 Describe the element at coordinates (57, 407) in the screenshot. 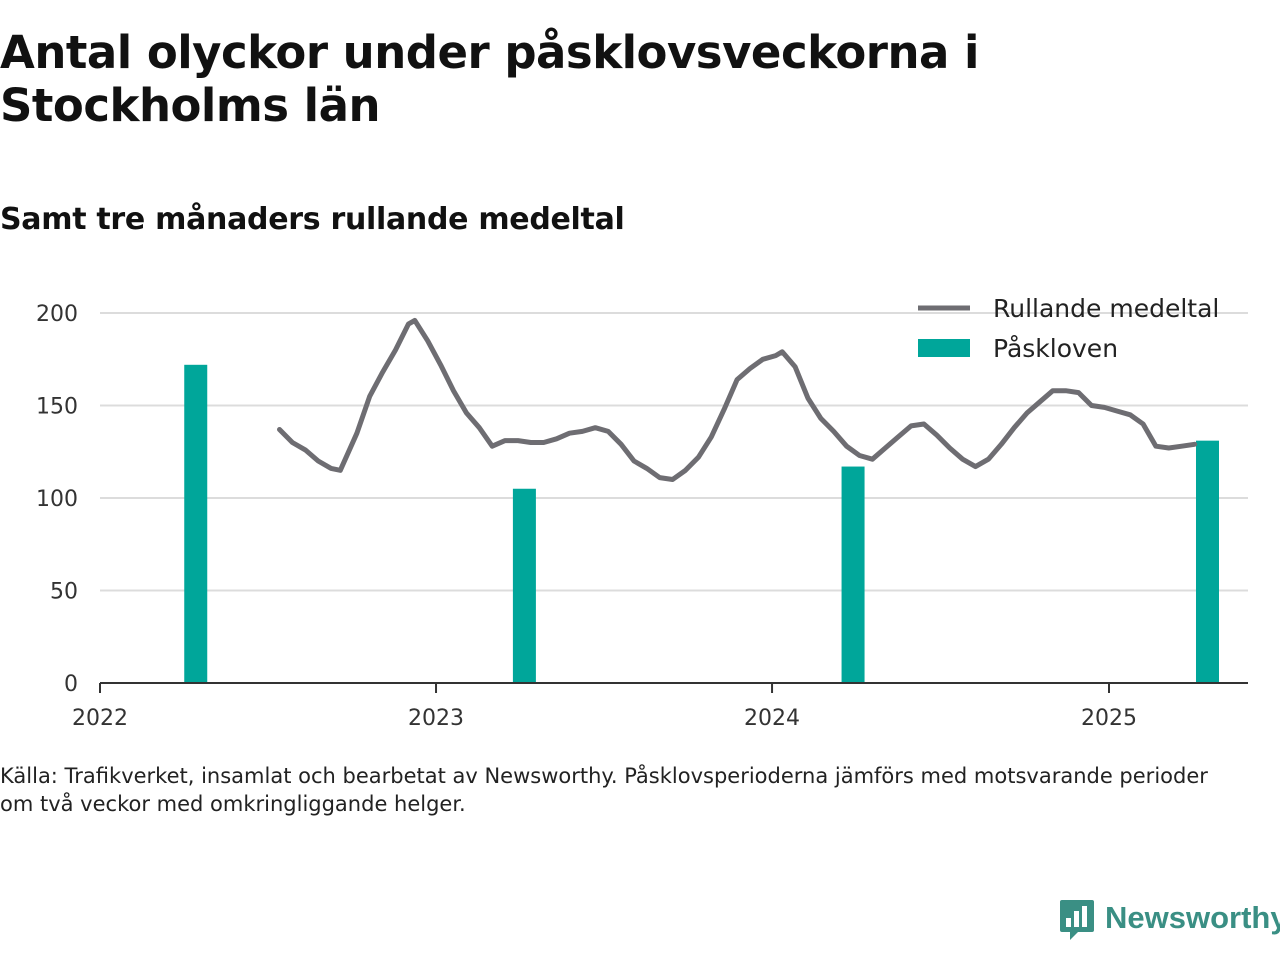

I see `y-tick-label: 150` at that location.